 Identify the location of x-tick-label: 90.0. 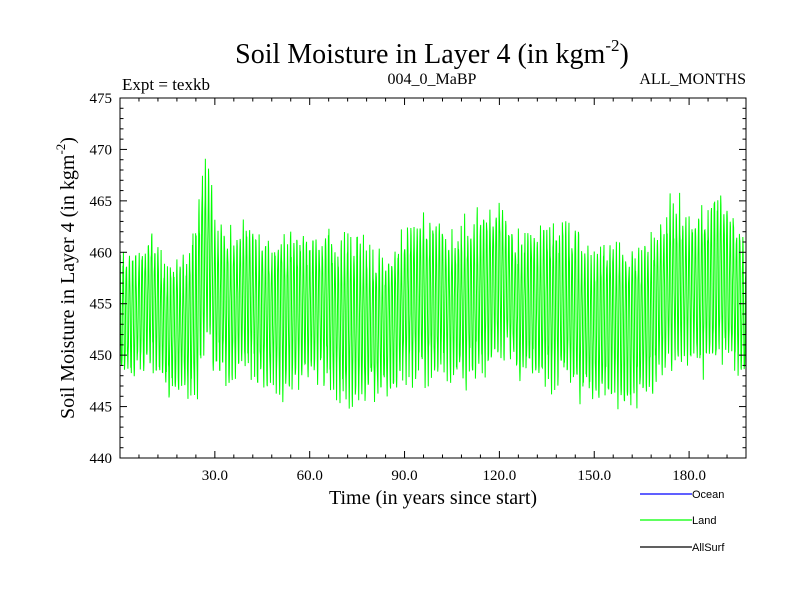
(404, 476).